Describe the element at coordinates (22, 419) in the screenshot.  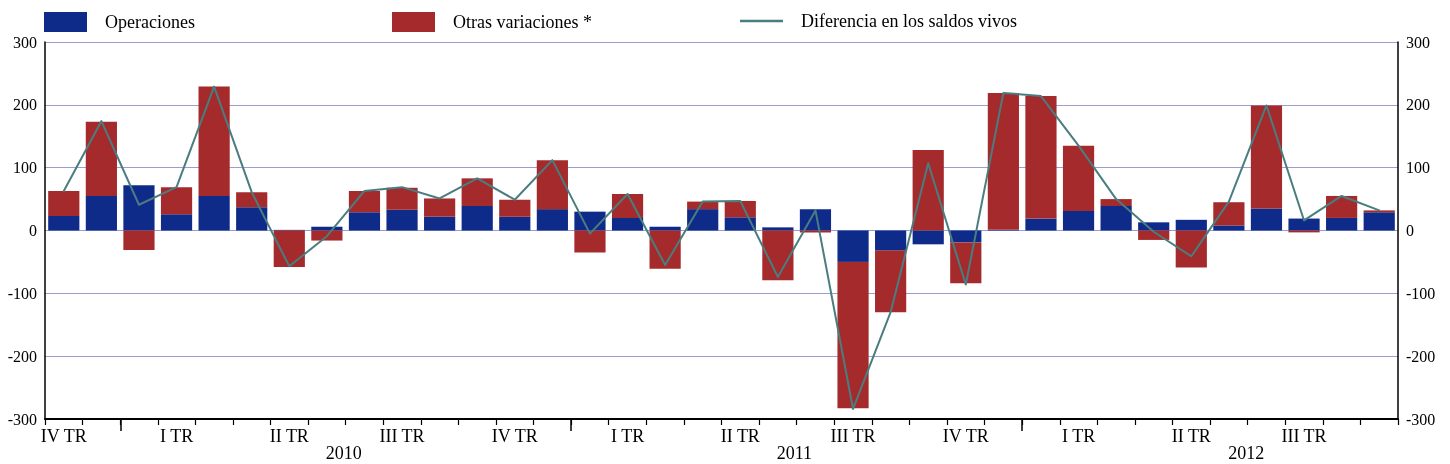
I see `y-tick-label: -300` at that location.